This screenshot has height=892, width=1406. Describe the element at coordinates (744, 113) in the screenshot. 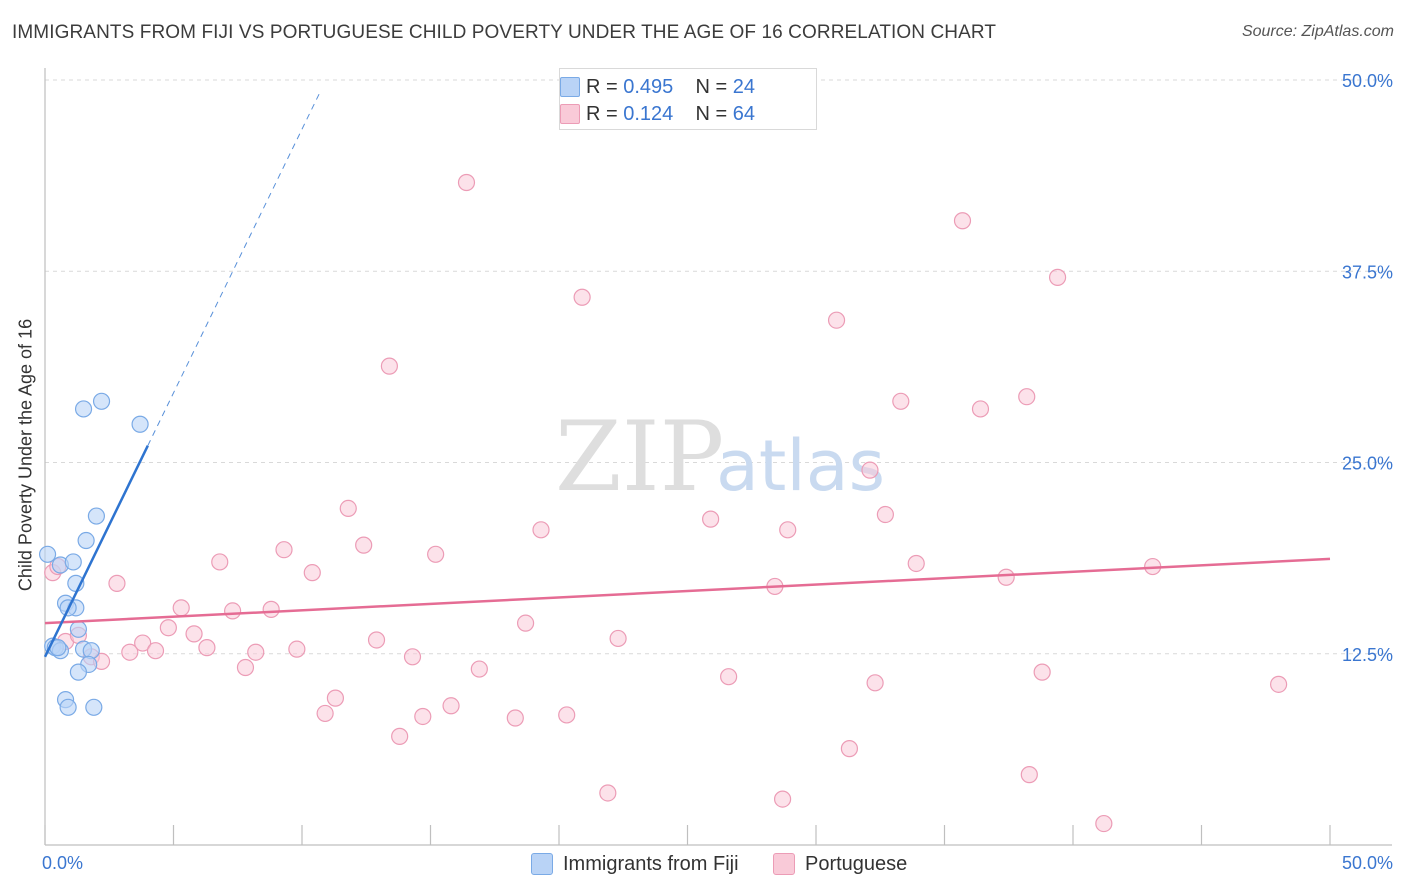

I see `legend-n-value: 64` at that location.